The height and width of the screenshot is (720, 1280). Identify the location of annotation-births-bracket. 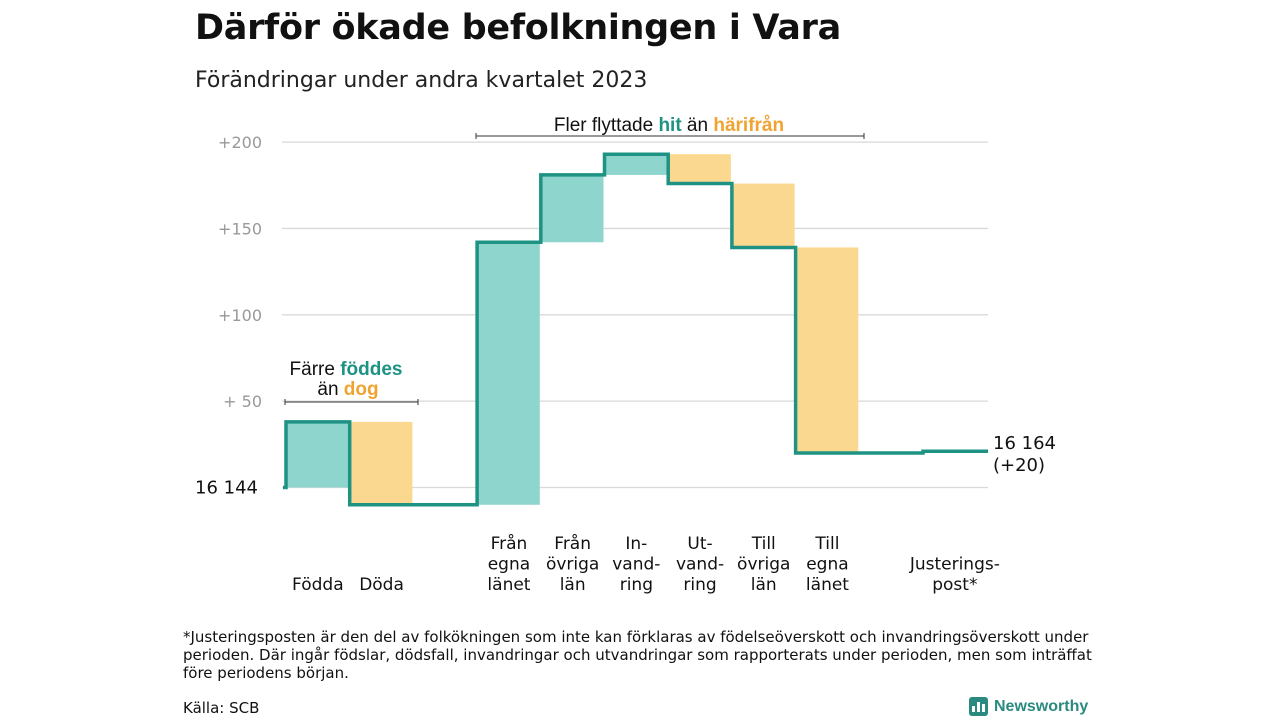
(351, 402).